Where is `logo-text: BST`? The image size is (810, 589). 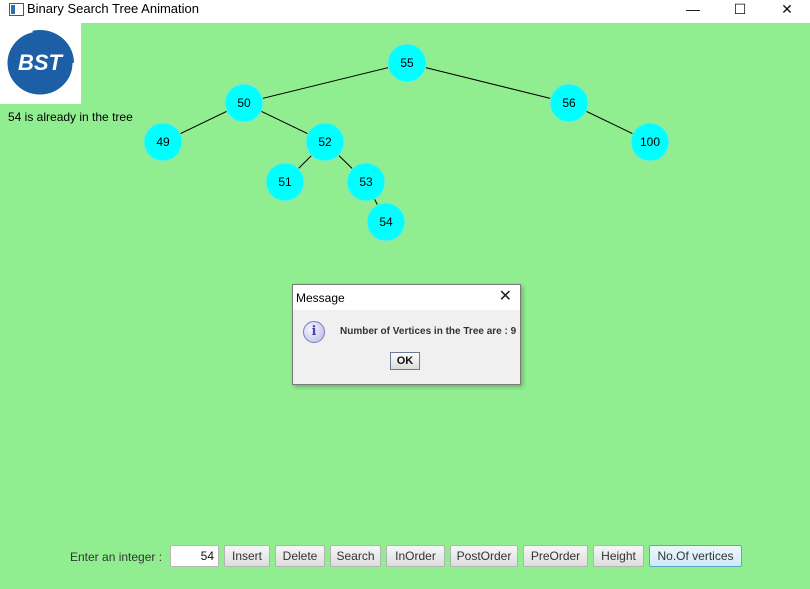
logo-text: BST is located at coordinates (41, 62).